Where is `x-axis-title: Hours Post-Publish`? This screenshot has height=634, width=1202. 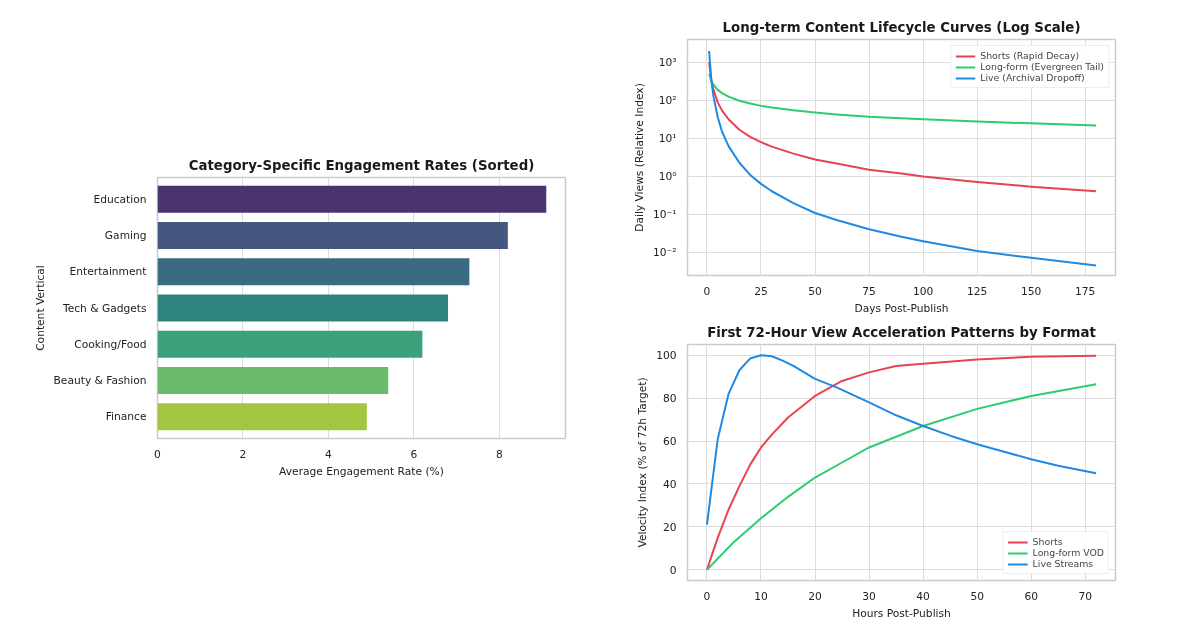
x-axis-title: Hours Post-Publish is located at coordinates (901, 613).